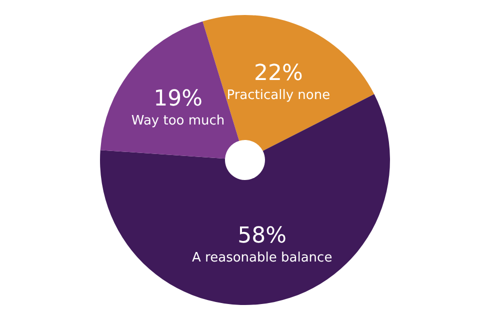 The width and height of the screenshot is (500, 324). Describe the element at coordinates (262, 258) in the screenshot. I see `slice-label: A reasonable balance` at that location.